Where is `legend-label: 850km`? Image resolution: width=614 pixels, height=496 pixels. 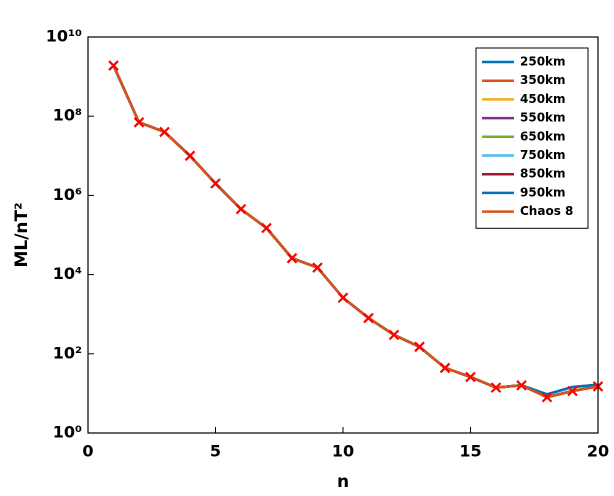
legend-label: 850km is located at coordinates (543, 174).